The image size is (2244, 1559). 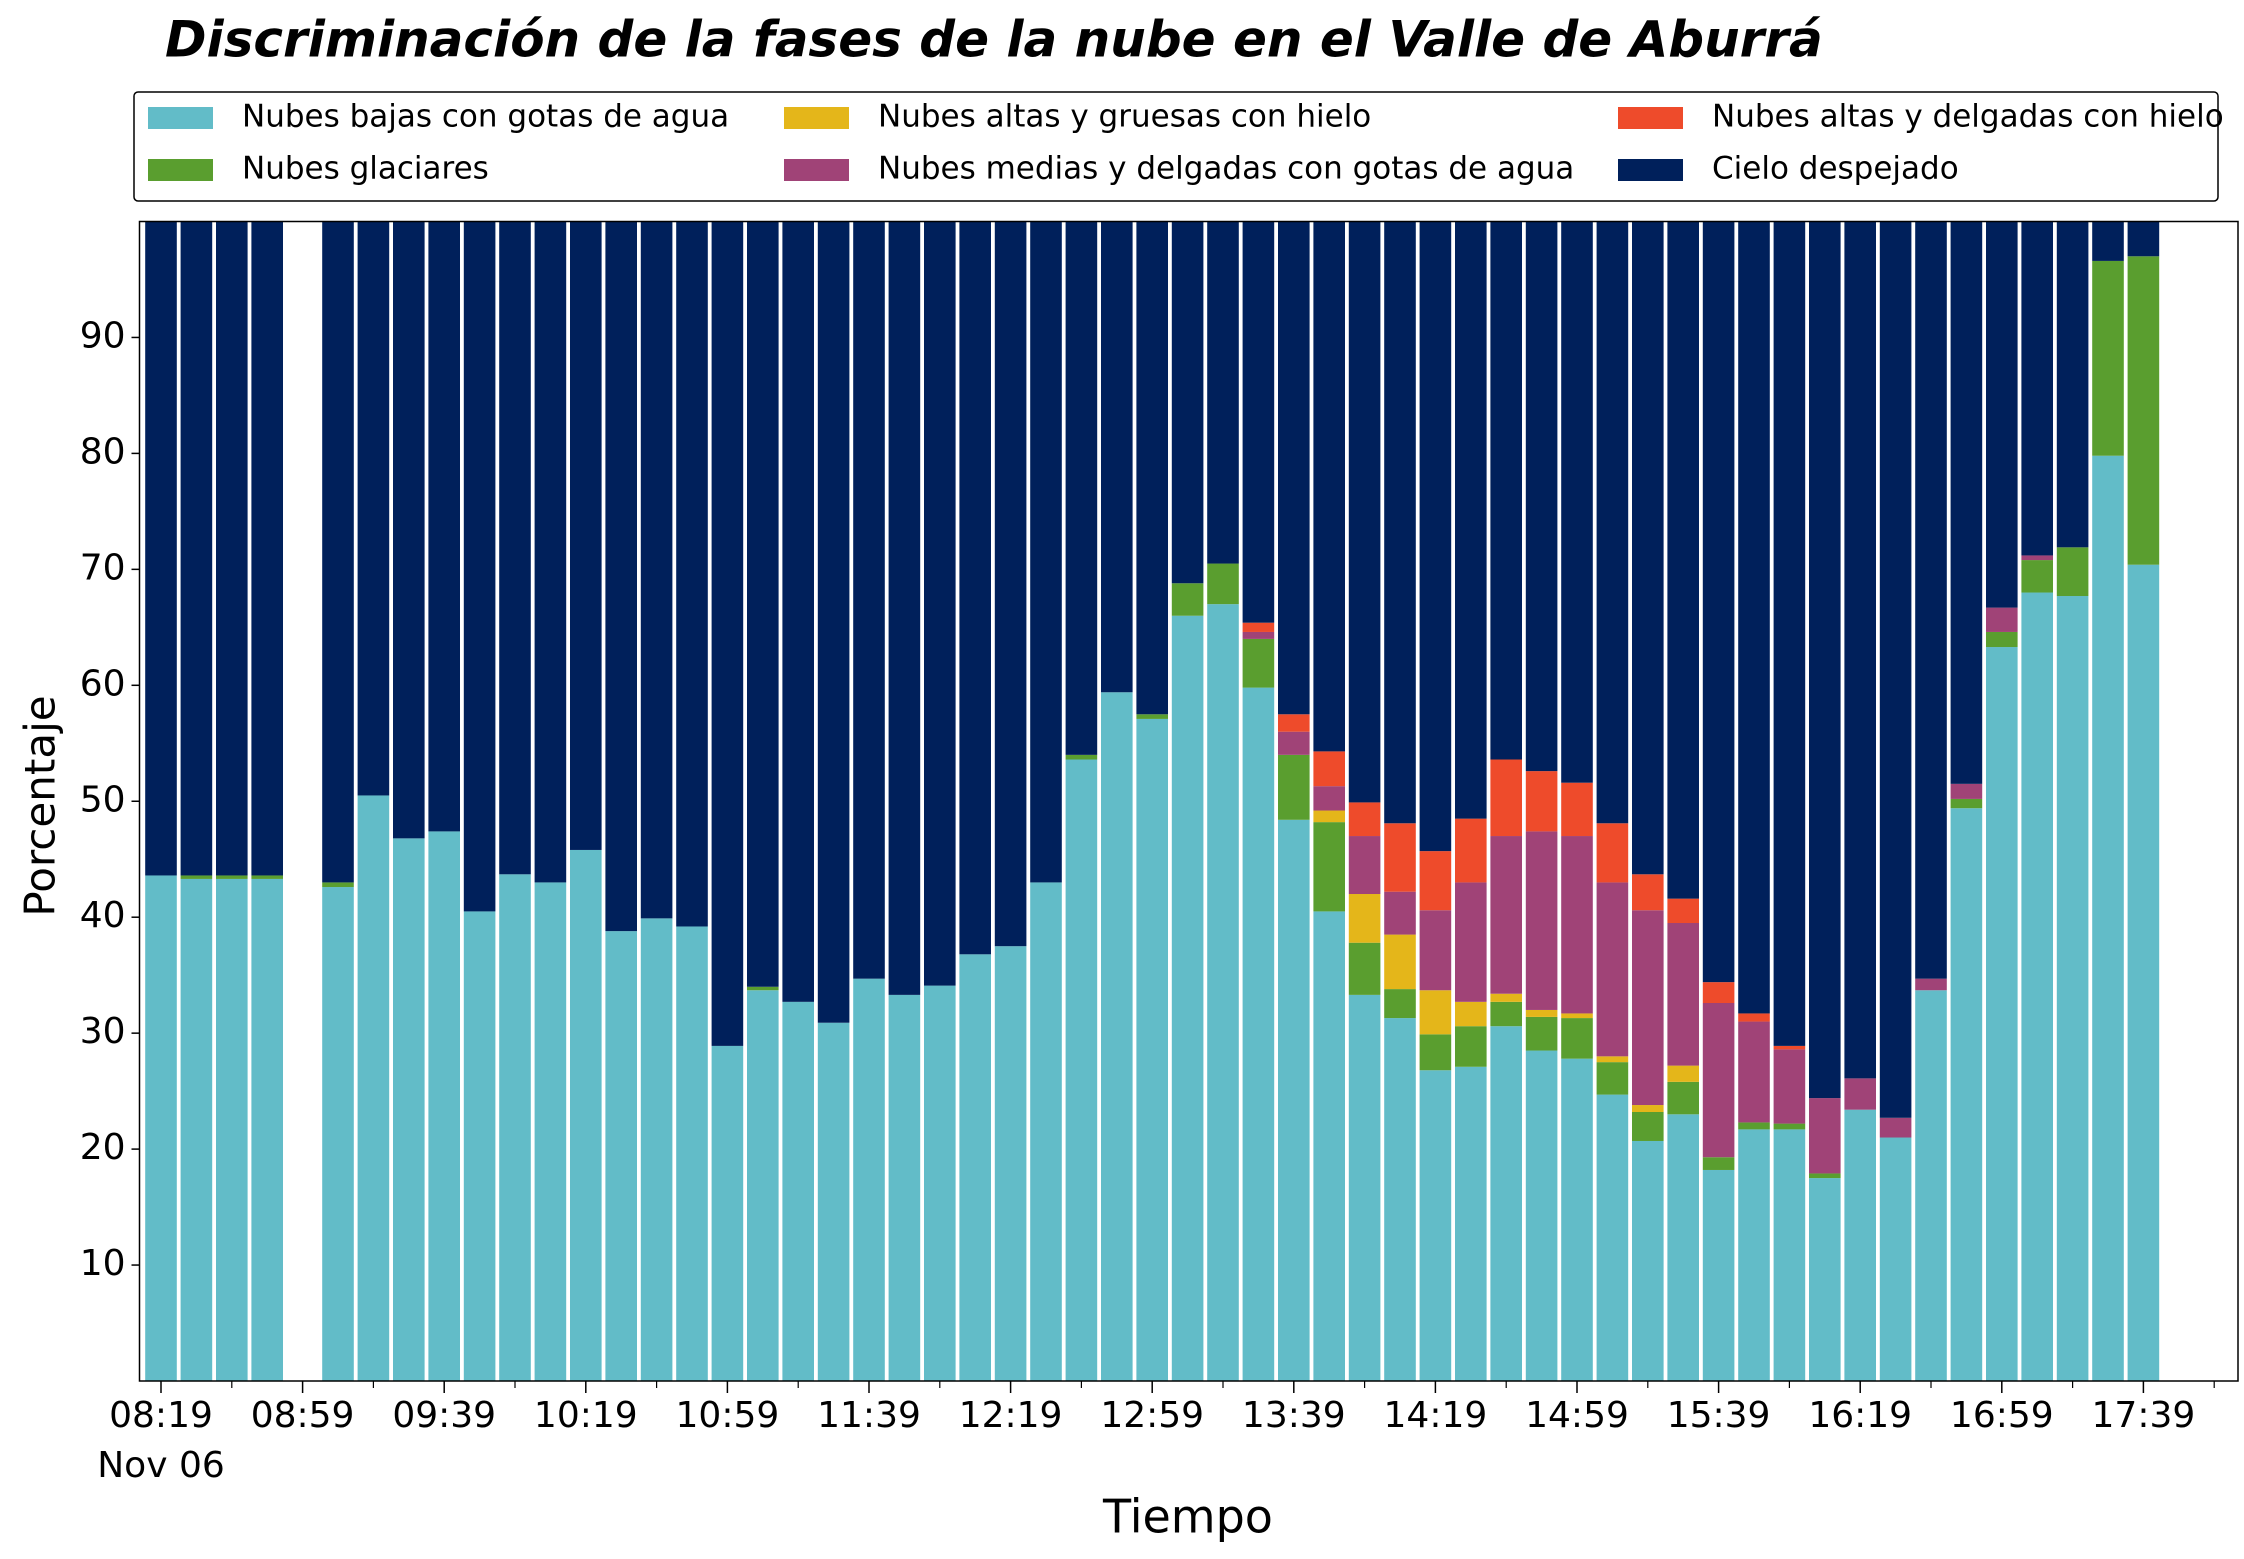 What do you see at coordinates (2144, 1415) in the screenshot?
I see `x-tick-label: 17:39` at bounding box center [2144, 1415].